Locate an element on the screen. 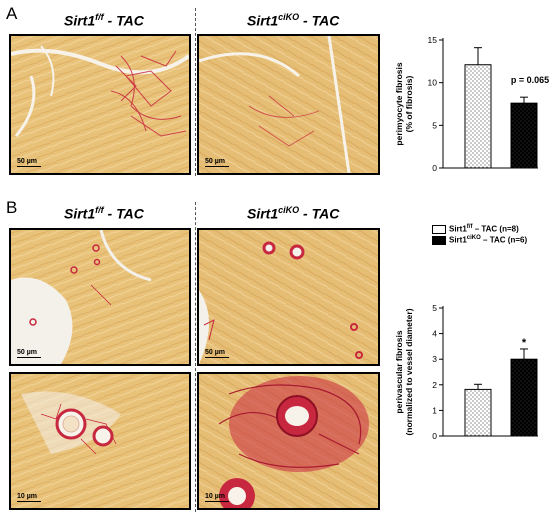 The image size is (550, 518). micrograph-a-control: 50 µm is located at coordinates (100, 104).